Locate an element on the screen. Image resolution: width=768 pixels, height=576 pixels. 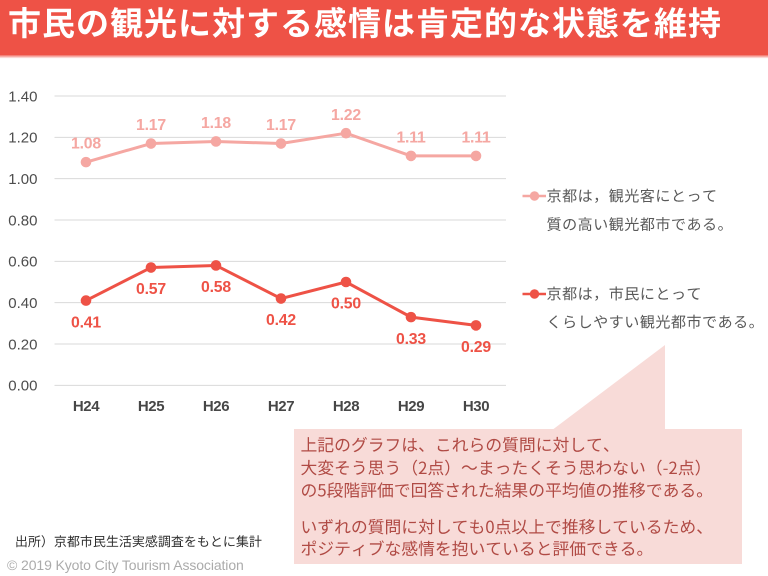
svg-text:© 2019 Kyoto City Tourism Asso: © 2019 Kyoto City Tourism Association is located at coordinates (125, 565).